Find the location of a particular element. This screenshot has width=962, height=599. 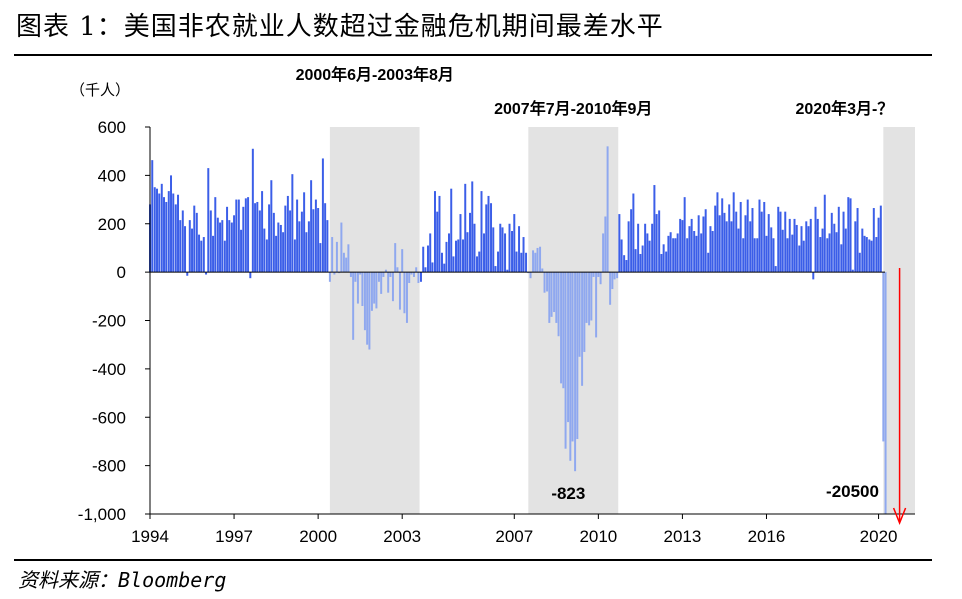

x-tick-label: 2003 is located at coordinates (402, 536).